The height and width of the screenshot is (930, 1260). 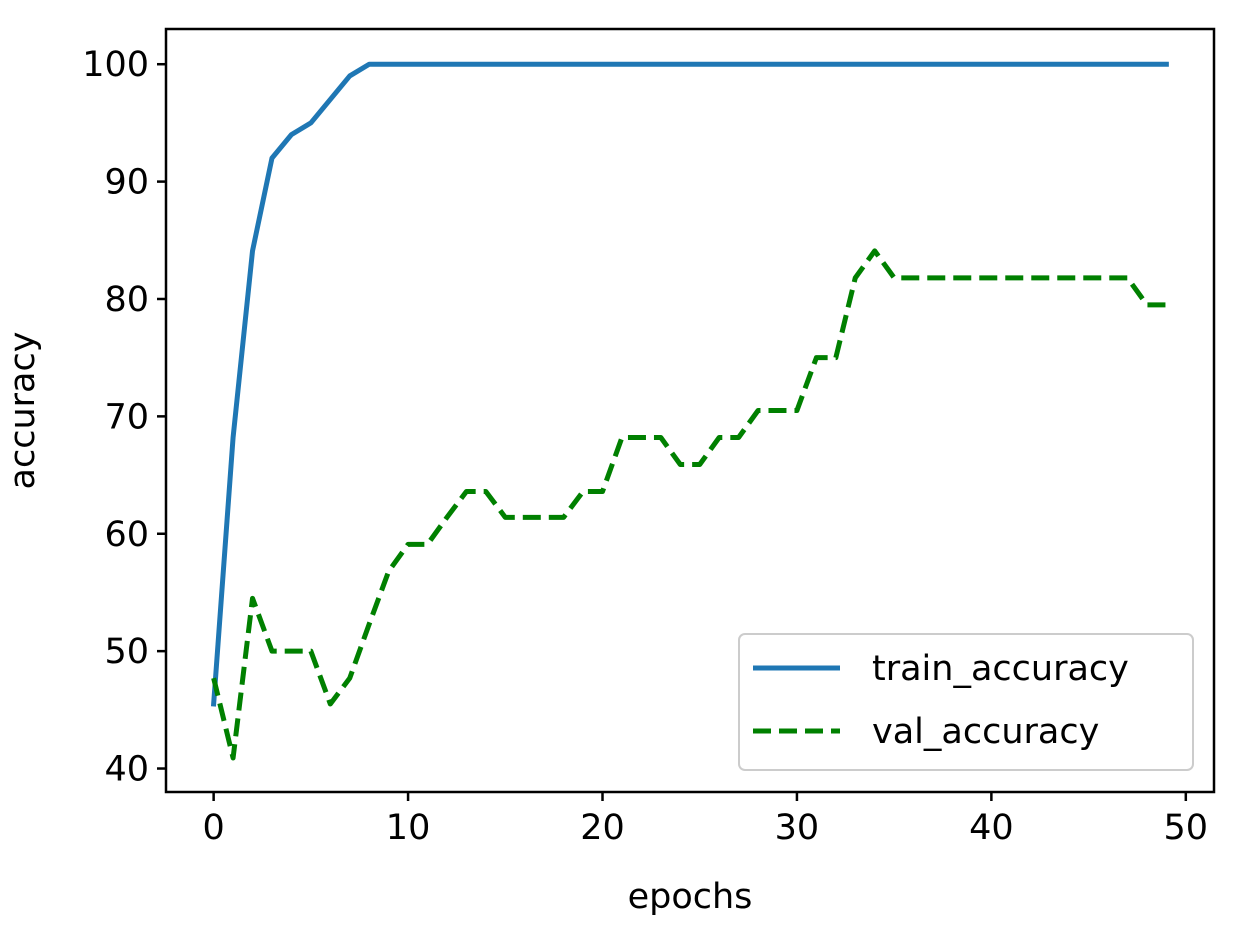 I want to click on legend: train_accuracy val_accuracy, so click(x=966, y=702).